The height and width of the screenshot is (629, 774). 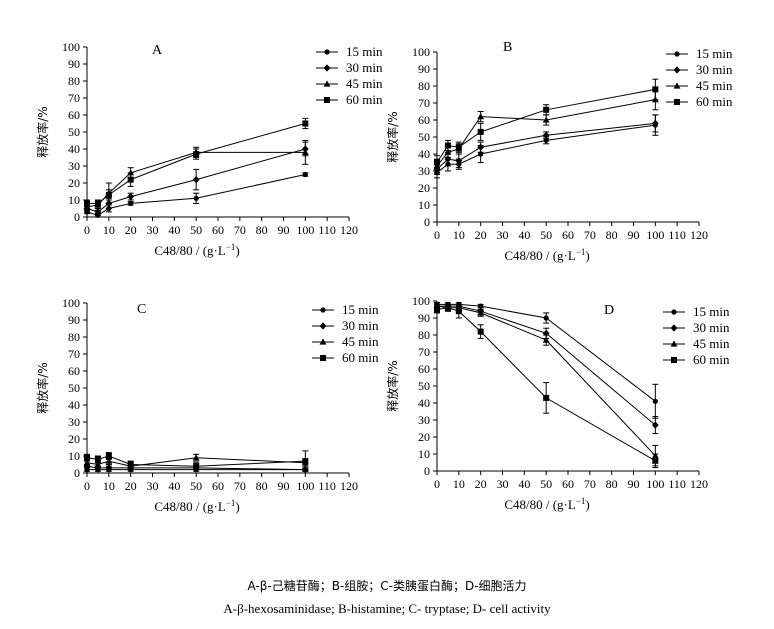 What do you see at coordinates (74, 337) in the screenshot?
I see `panel-c-y-tick-label: 80` at bounding box center [74, 337].